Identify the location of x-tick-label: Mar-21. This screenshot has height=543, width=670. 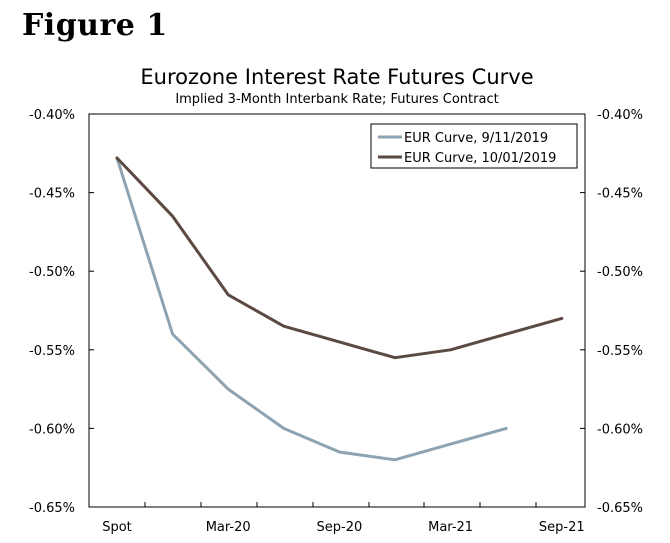
(450, 527).